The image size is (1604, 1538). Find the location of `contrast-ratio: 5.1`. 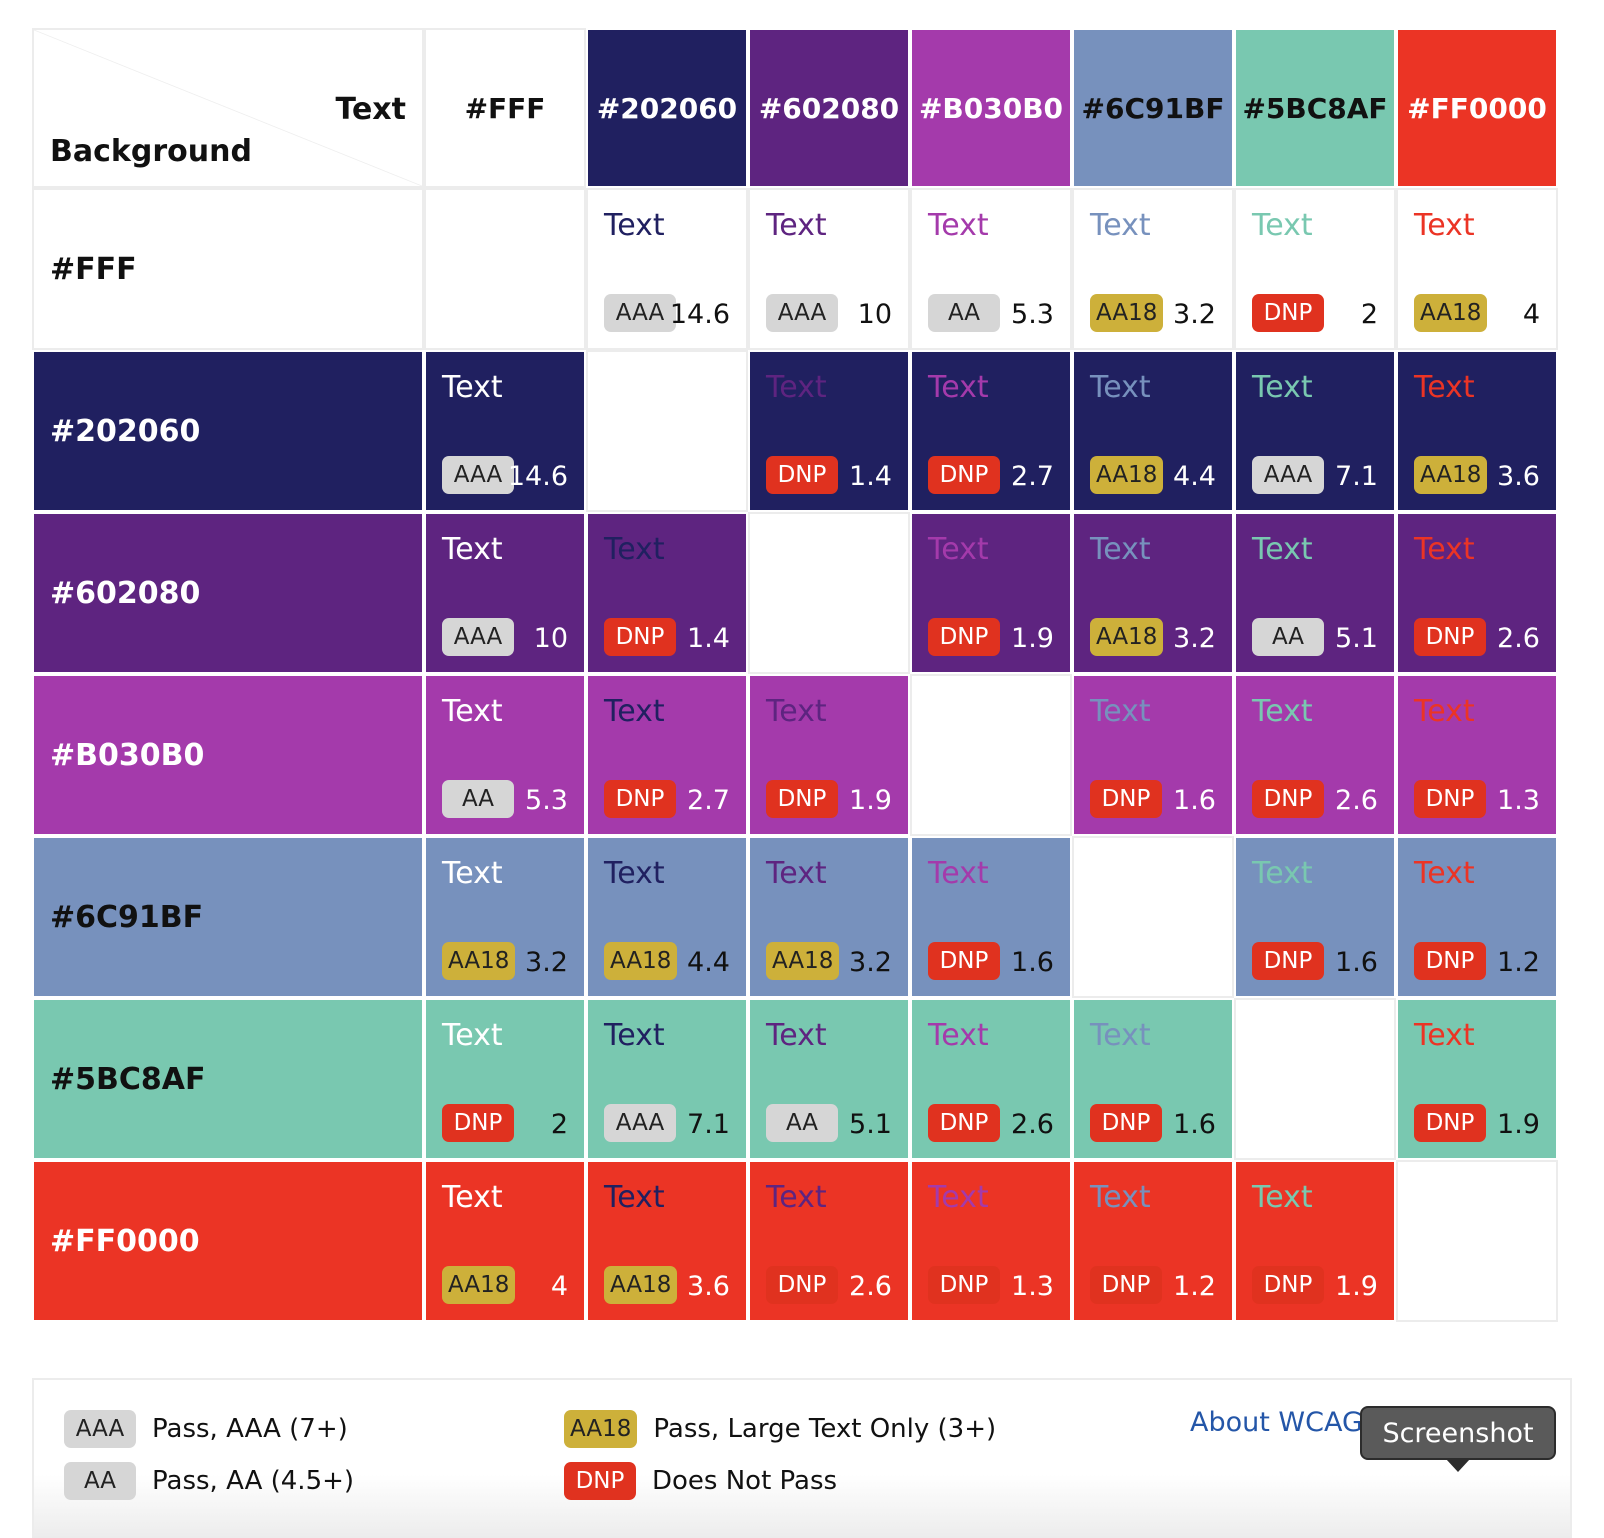

contrast-ratio: 5.1 is located at coordinates (1356, 638).